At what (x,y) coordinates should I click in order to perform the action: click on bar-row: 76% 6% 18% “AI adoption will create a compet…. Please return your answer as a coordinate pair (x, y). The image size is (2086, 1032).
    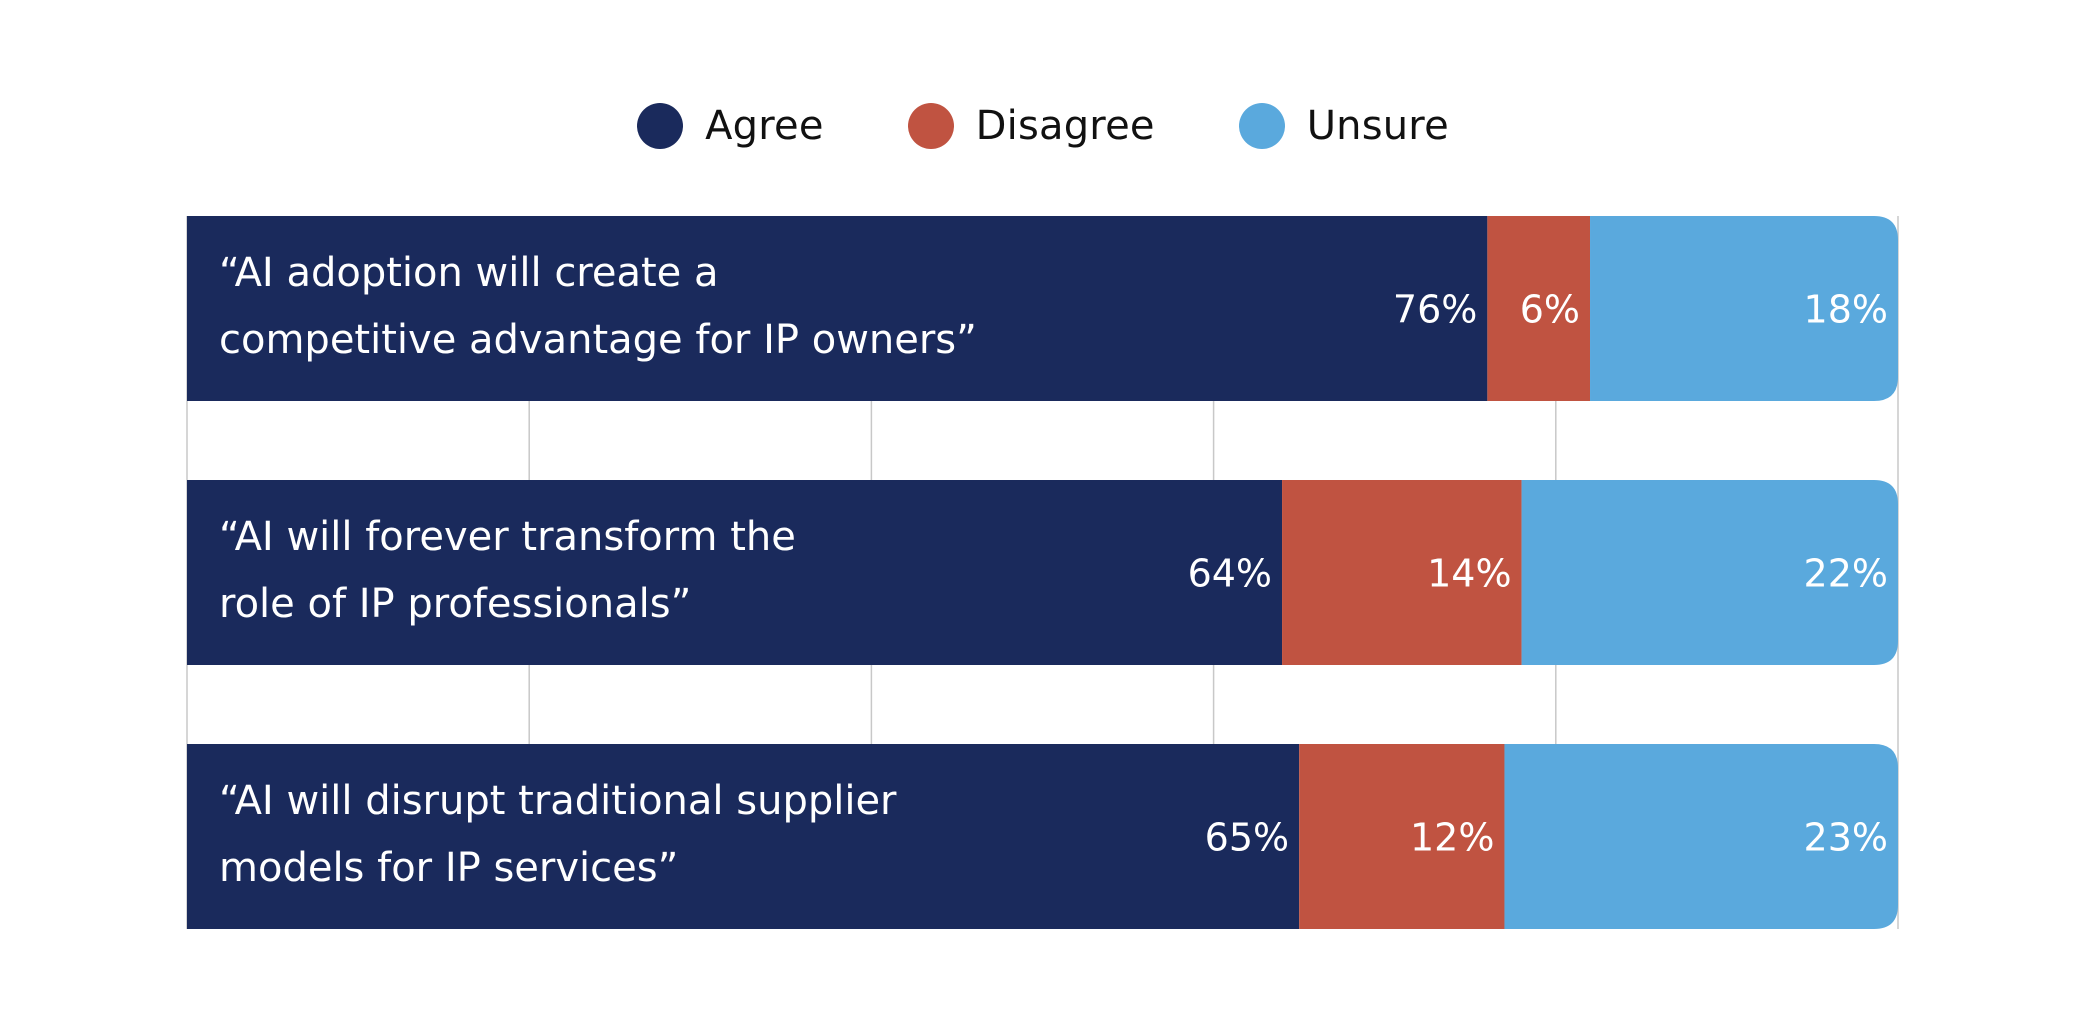
    Looking at the image, I should click on (1042, 308).